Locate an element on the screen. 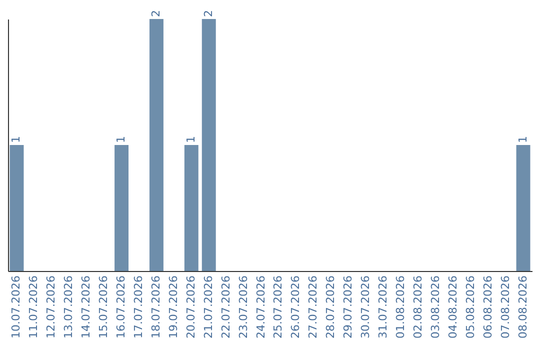  x-tick-label: 04.08.2026 is located at coordinates (453, 307).